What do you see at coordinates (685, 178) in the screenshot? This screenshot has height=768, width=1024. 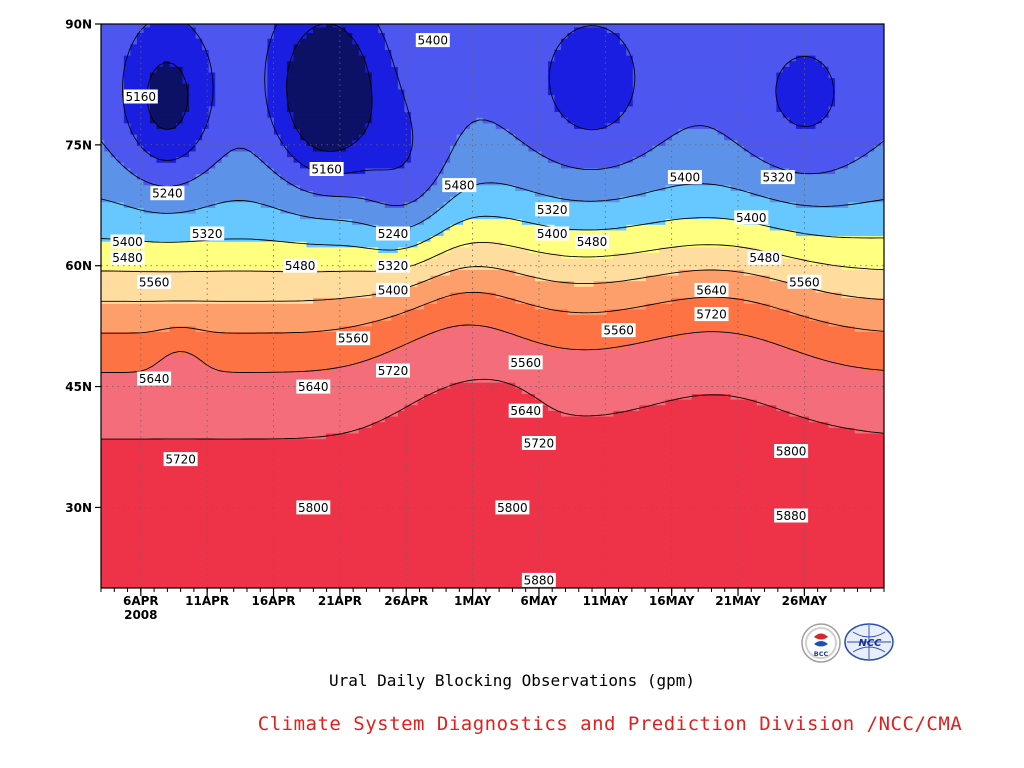 I see `svg-text: 5400` at bounding box center [685, 178].